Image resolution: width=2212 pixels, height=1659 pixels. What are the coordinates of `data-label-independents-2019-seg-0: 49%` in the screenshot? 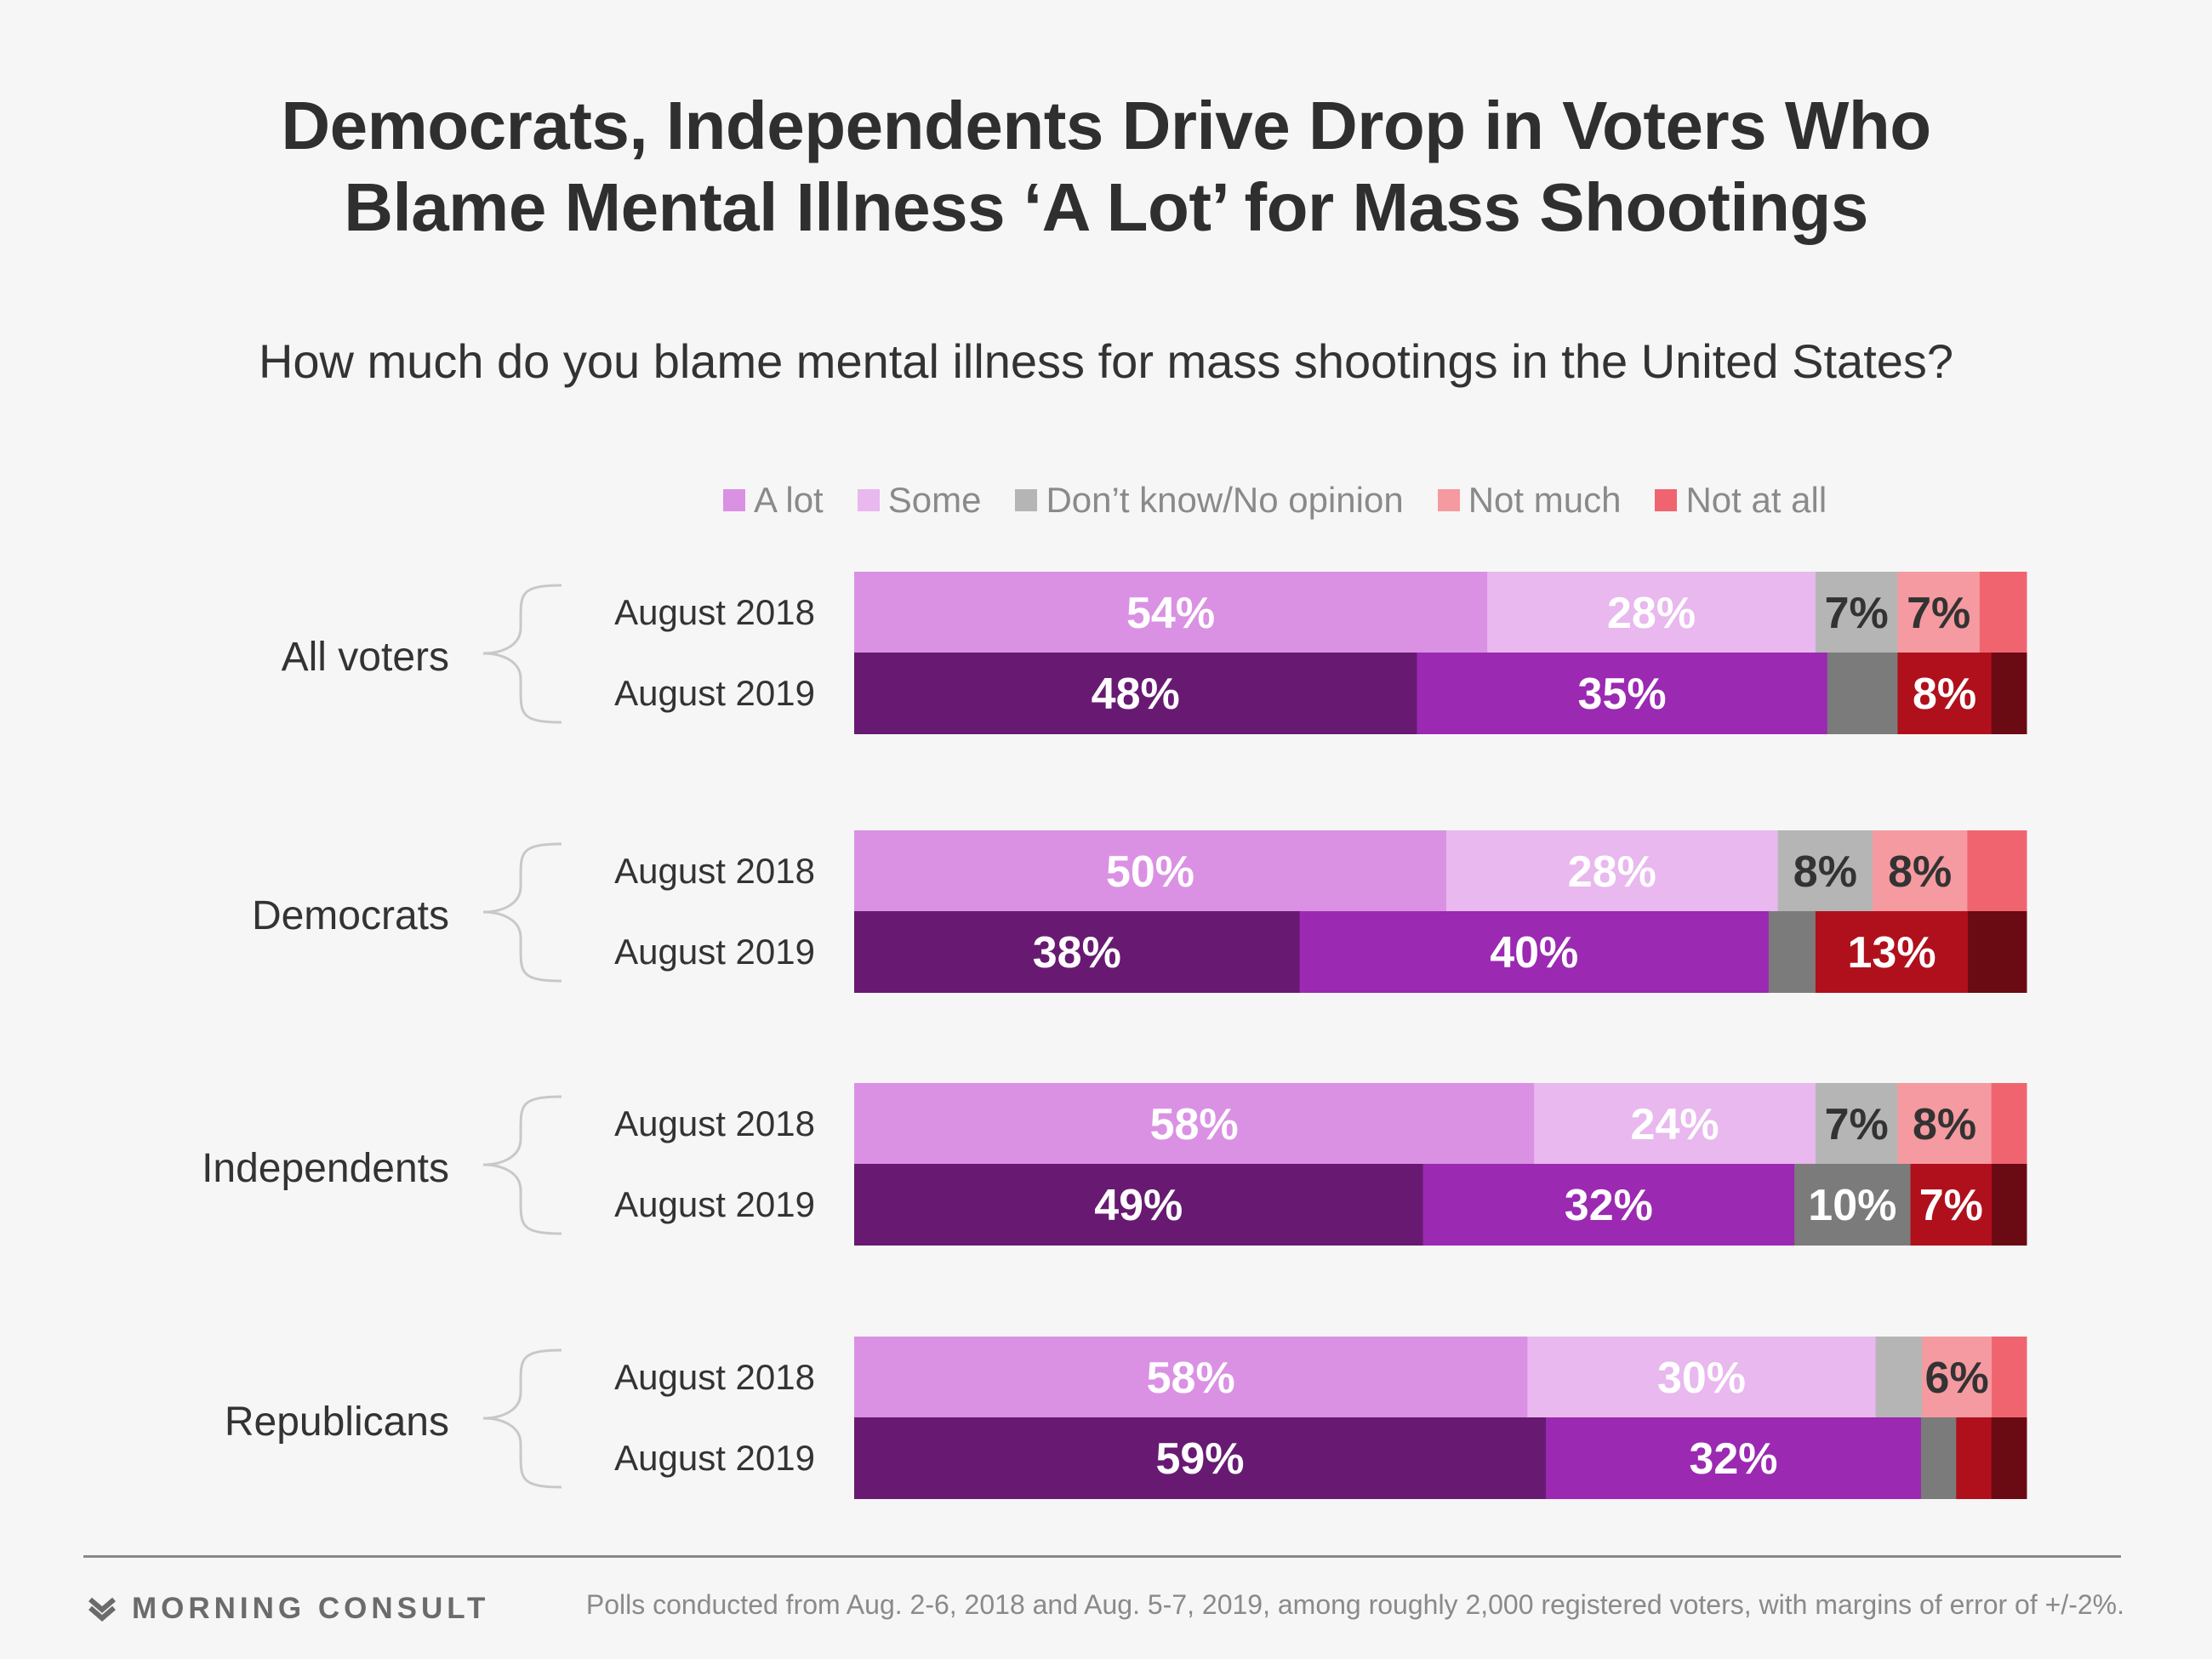 It's located at (1138, 1205).